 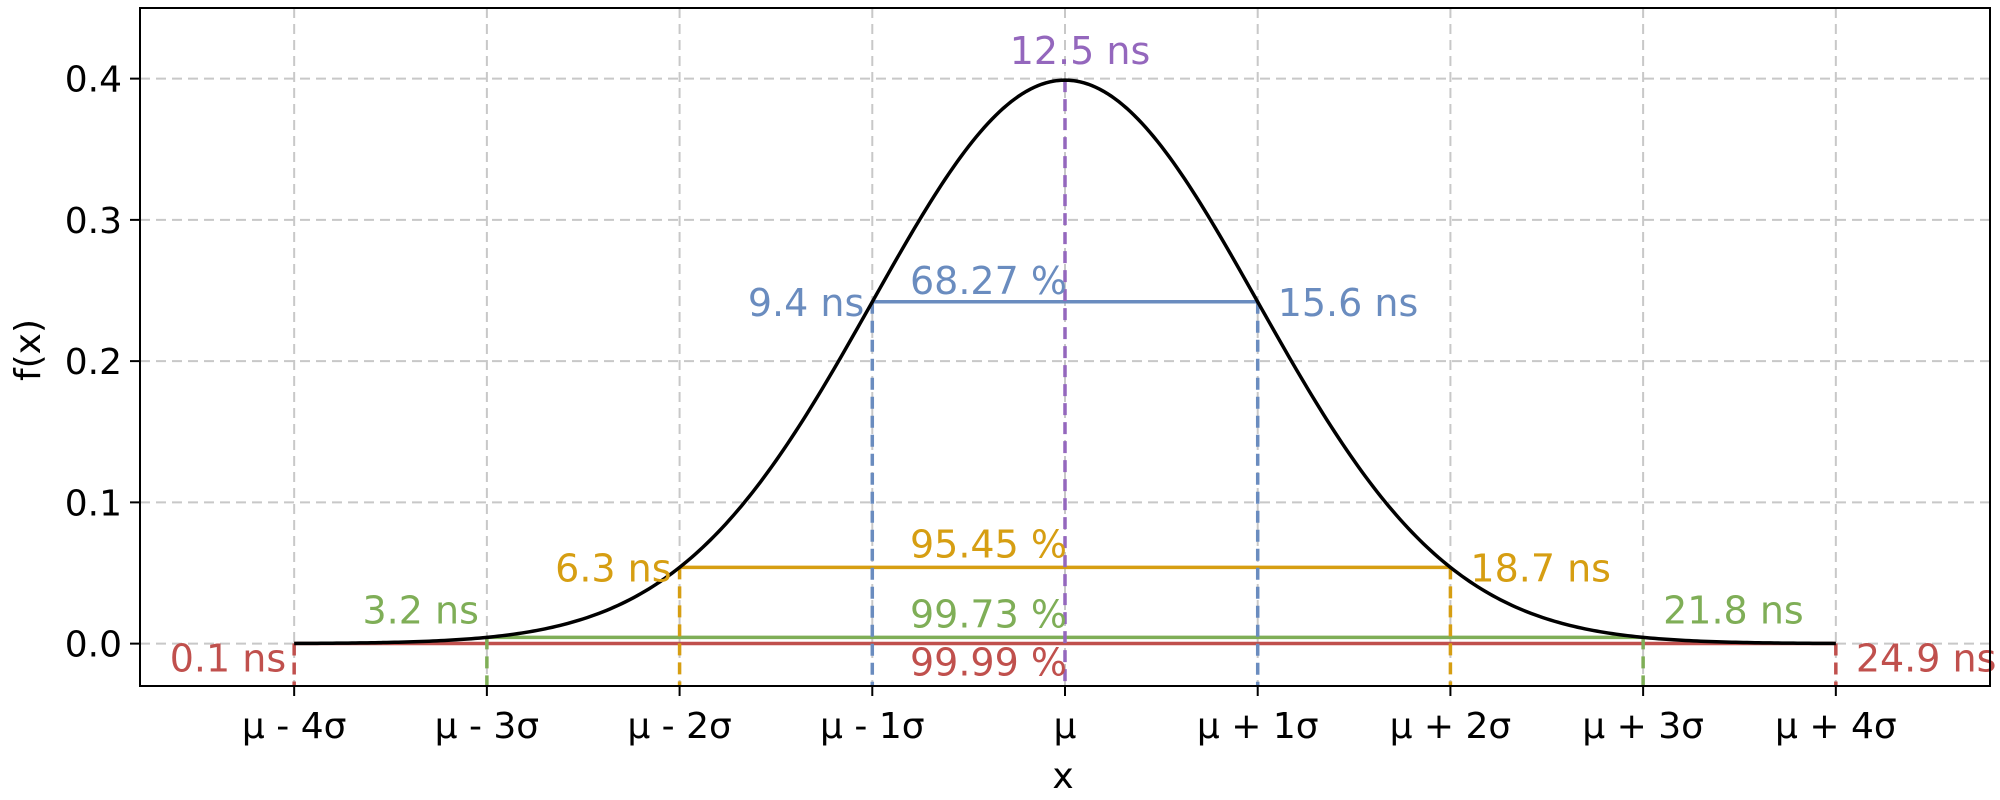 I want to click on x-tick-label: μ + 1σ, so click(x=1258, y=726).